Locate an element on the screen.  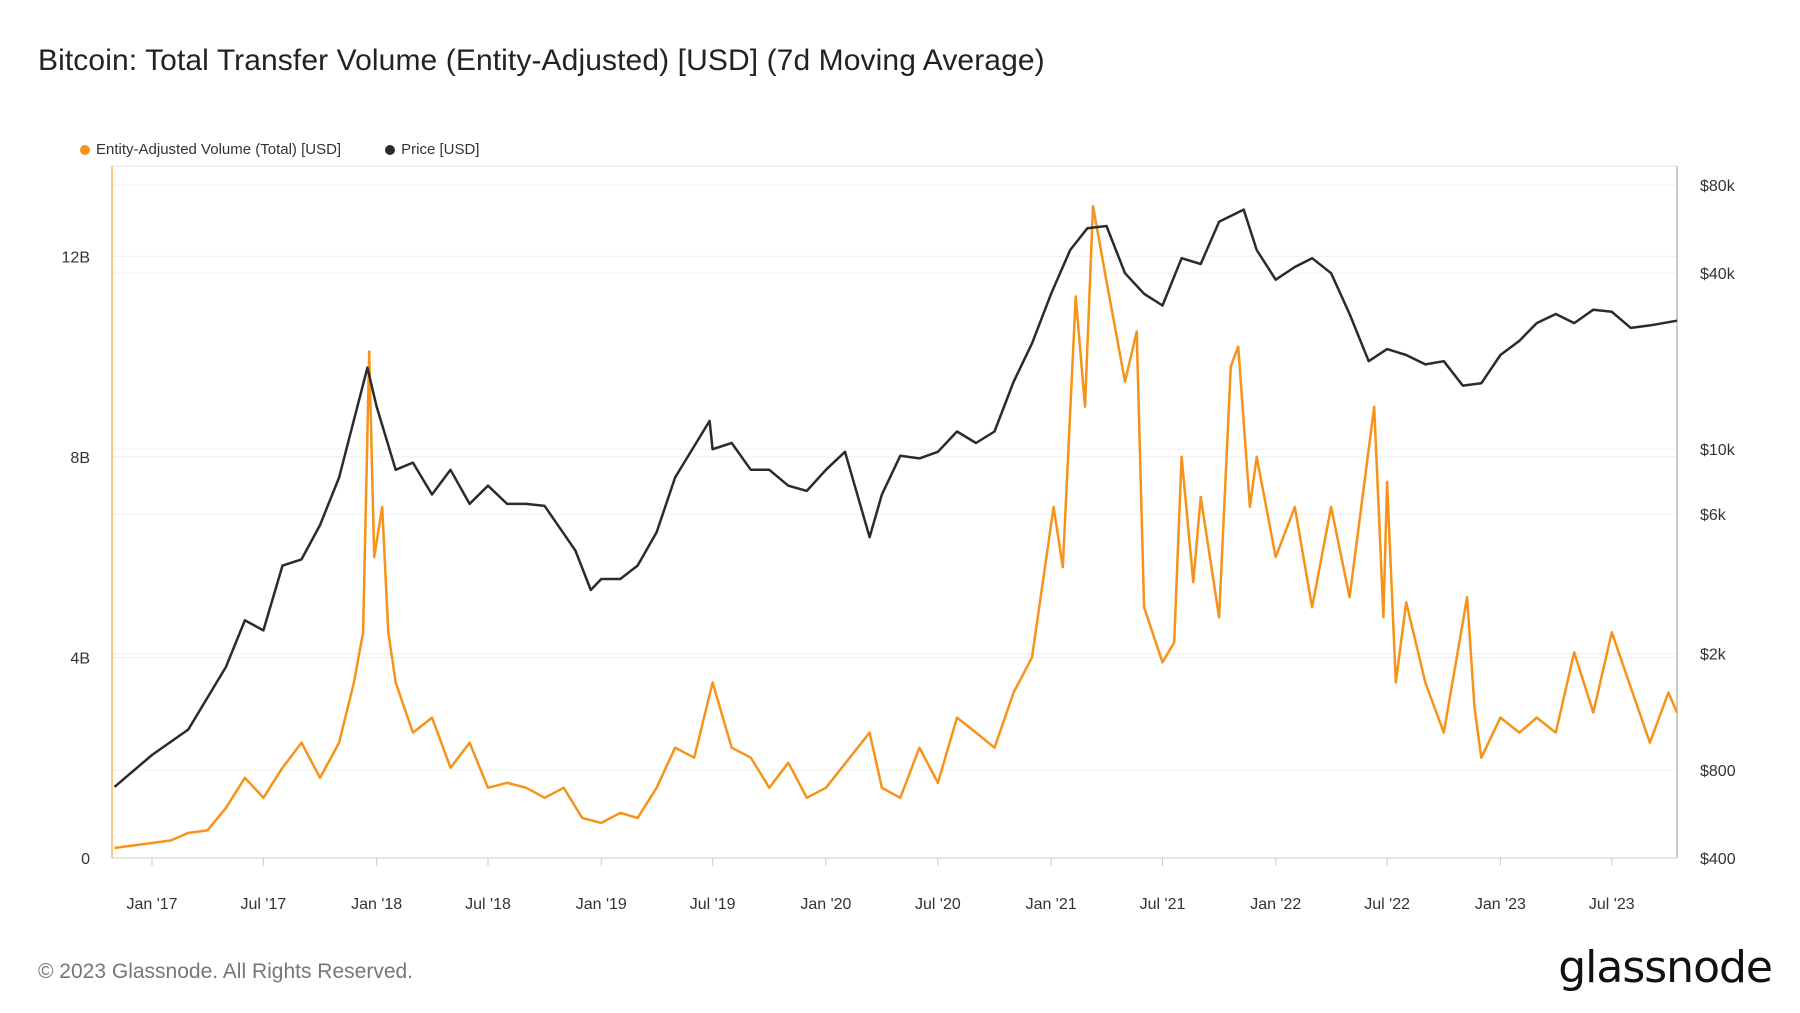
x-tick-label: Jan '23 is located at coordinates (1500, 904).